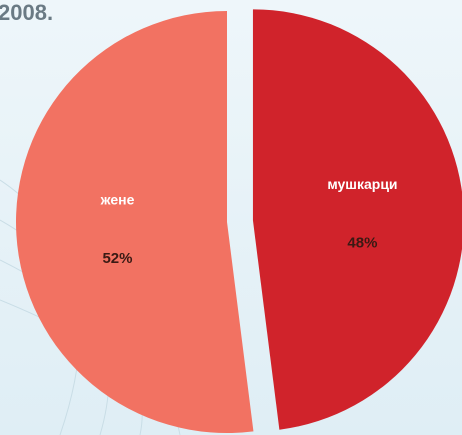 The width and height of the screenshot is (462, 435). What do you see at coordinates (117, 200) in the screenshot?
I see `category-label: жене` at bounding box center [117, 200].